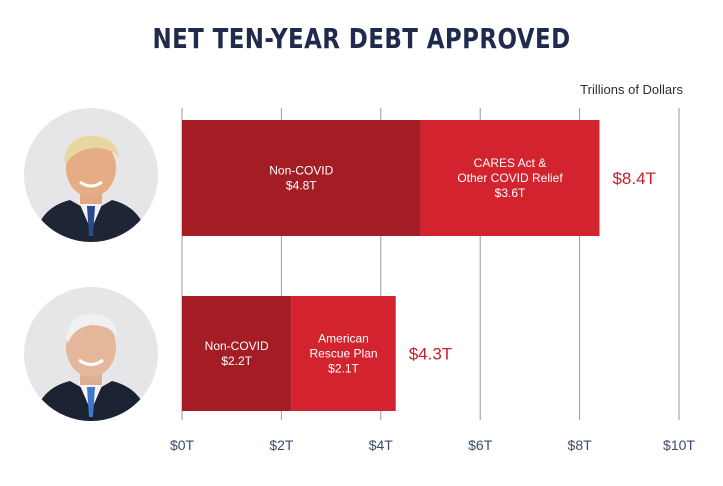  I want to click on segment-name-label: Rescue Plan, so click(344, 354).